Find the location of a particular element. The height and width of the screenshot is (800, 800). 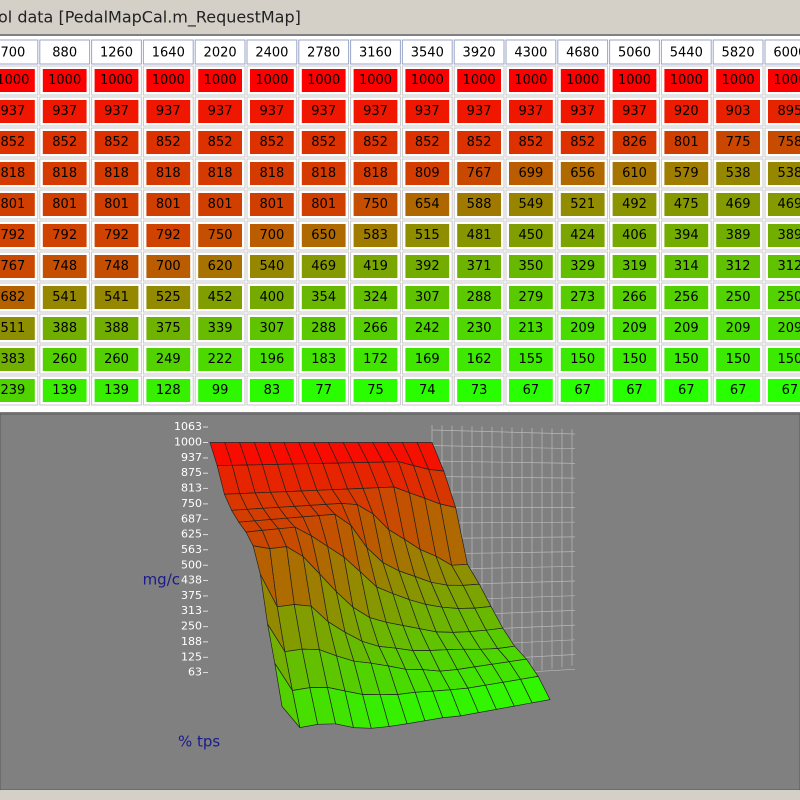

cell-text: 162 is located at coordinates (479, 359).